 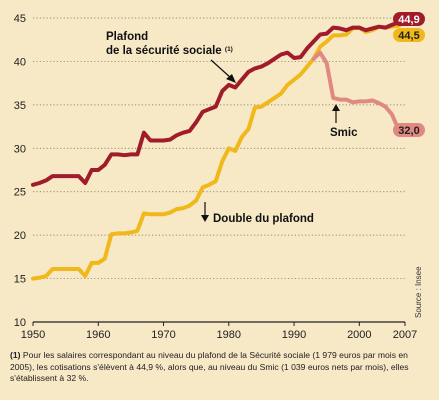 I want to click on y-tick-label: 10, so click(x=20, y=323).